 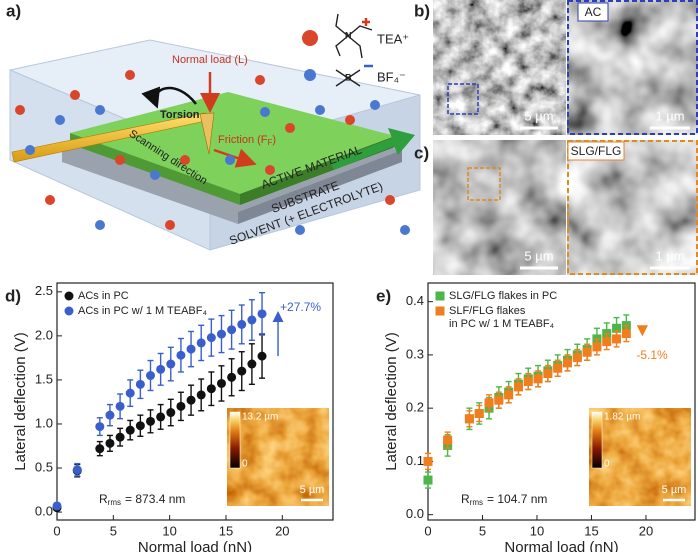 What do you see at coordinates (44, 290) in the screenshot?
I see `y-tick-label: 2.5` at bounding box center [44, 290].